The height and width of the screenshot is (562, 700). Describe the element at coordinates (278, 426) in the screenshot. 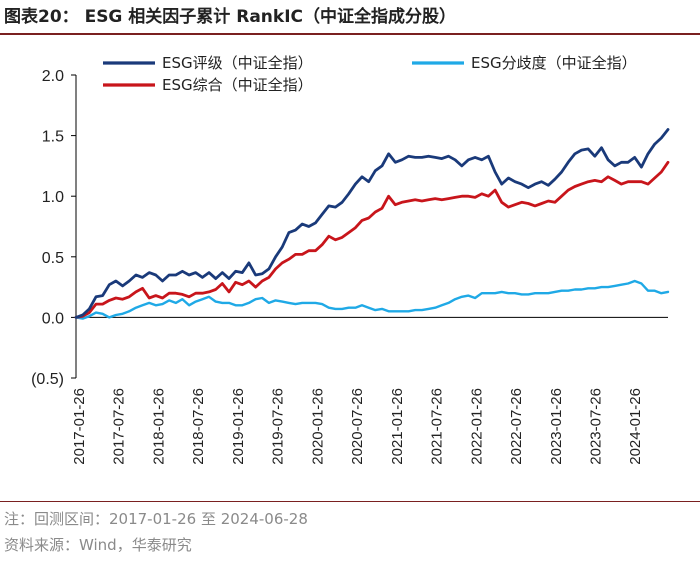

I see `x-tick-label: 2019-07-26` at that location.